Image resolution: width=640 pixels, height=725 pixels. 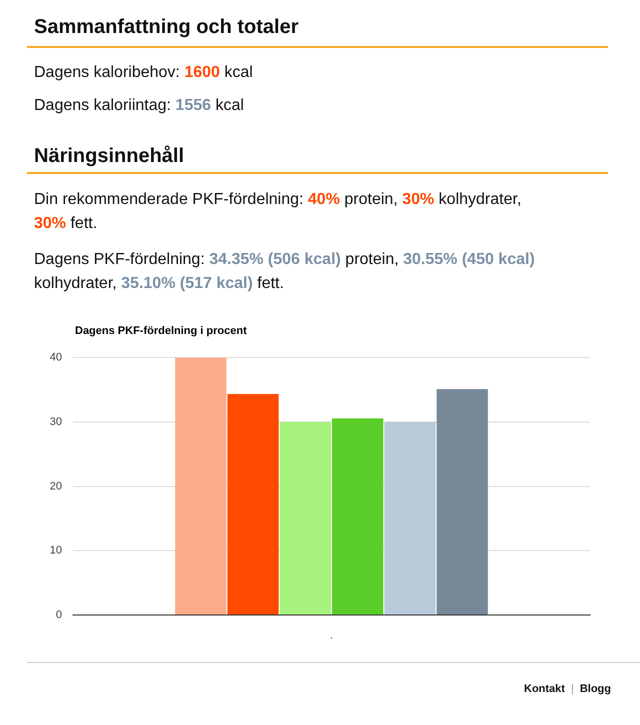 What do you see at coordinates (56, 550) in the screenshot?
I see `y-tick-label: 10` at bounding box center [56, 550].